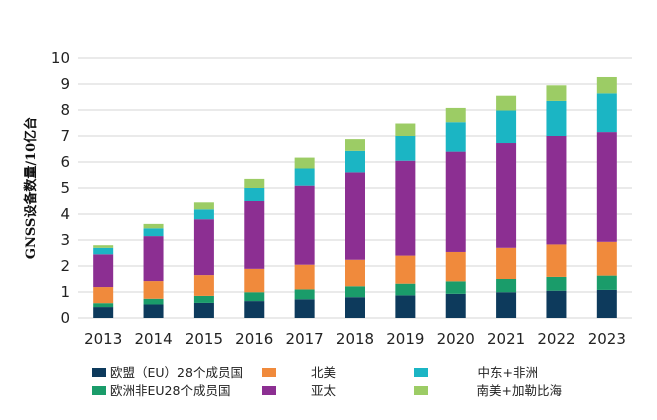  Describe the element at coordinates (65, 84) in the screenshot. I see `y-tick-label: 9` at that location.